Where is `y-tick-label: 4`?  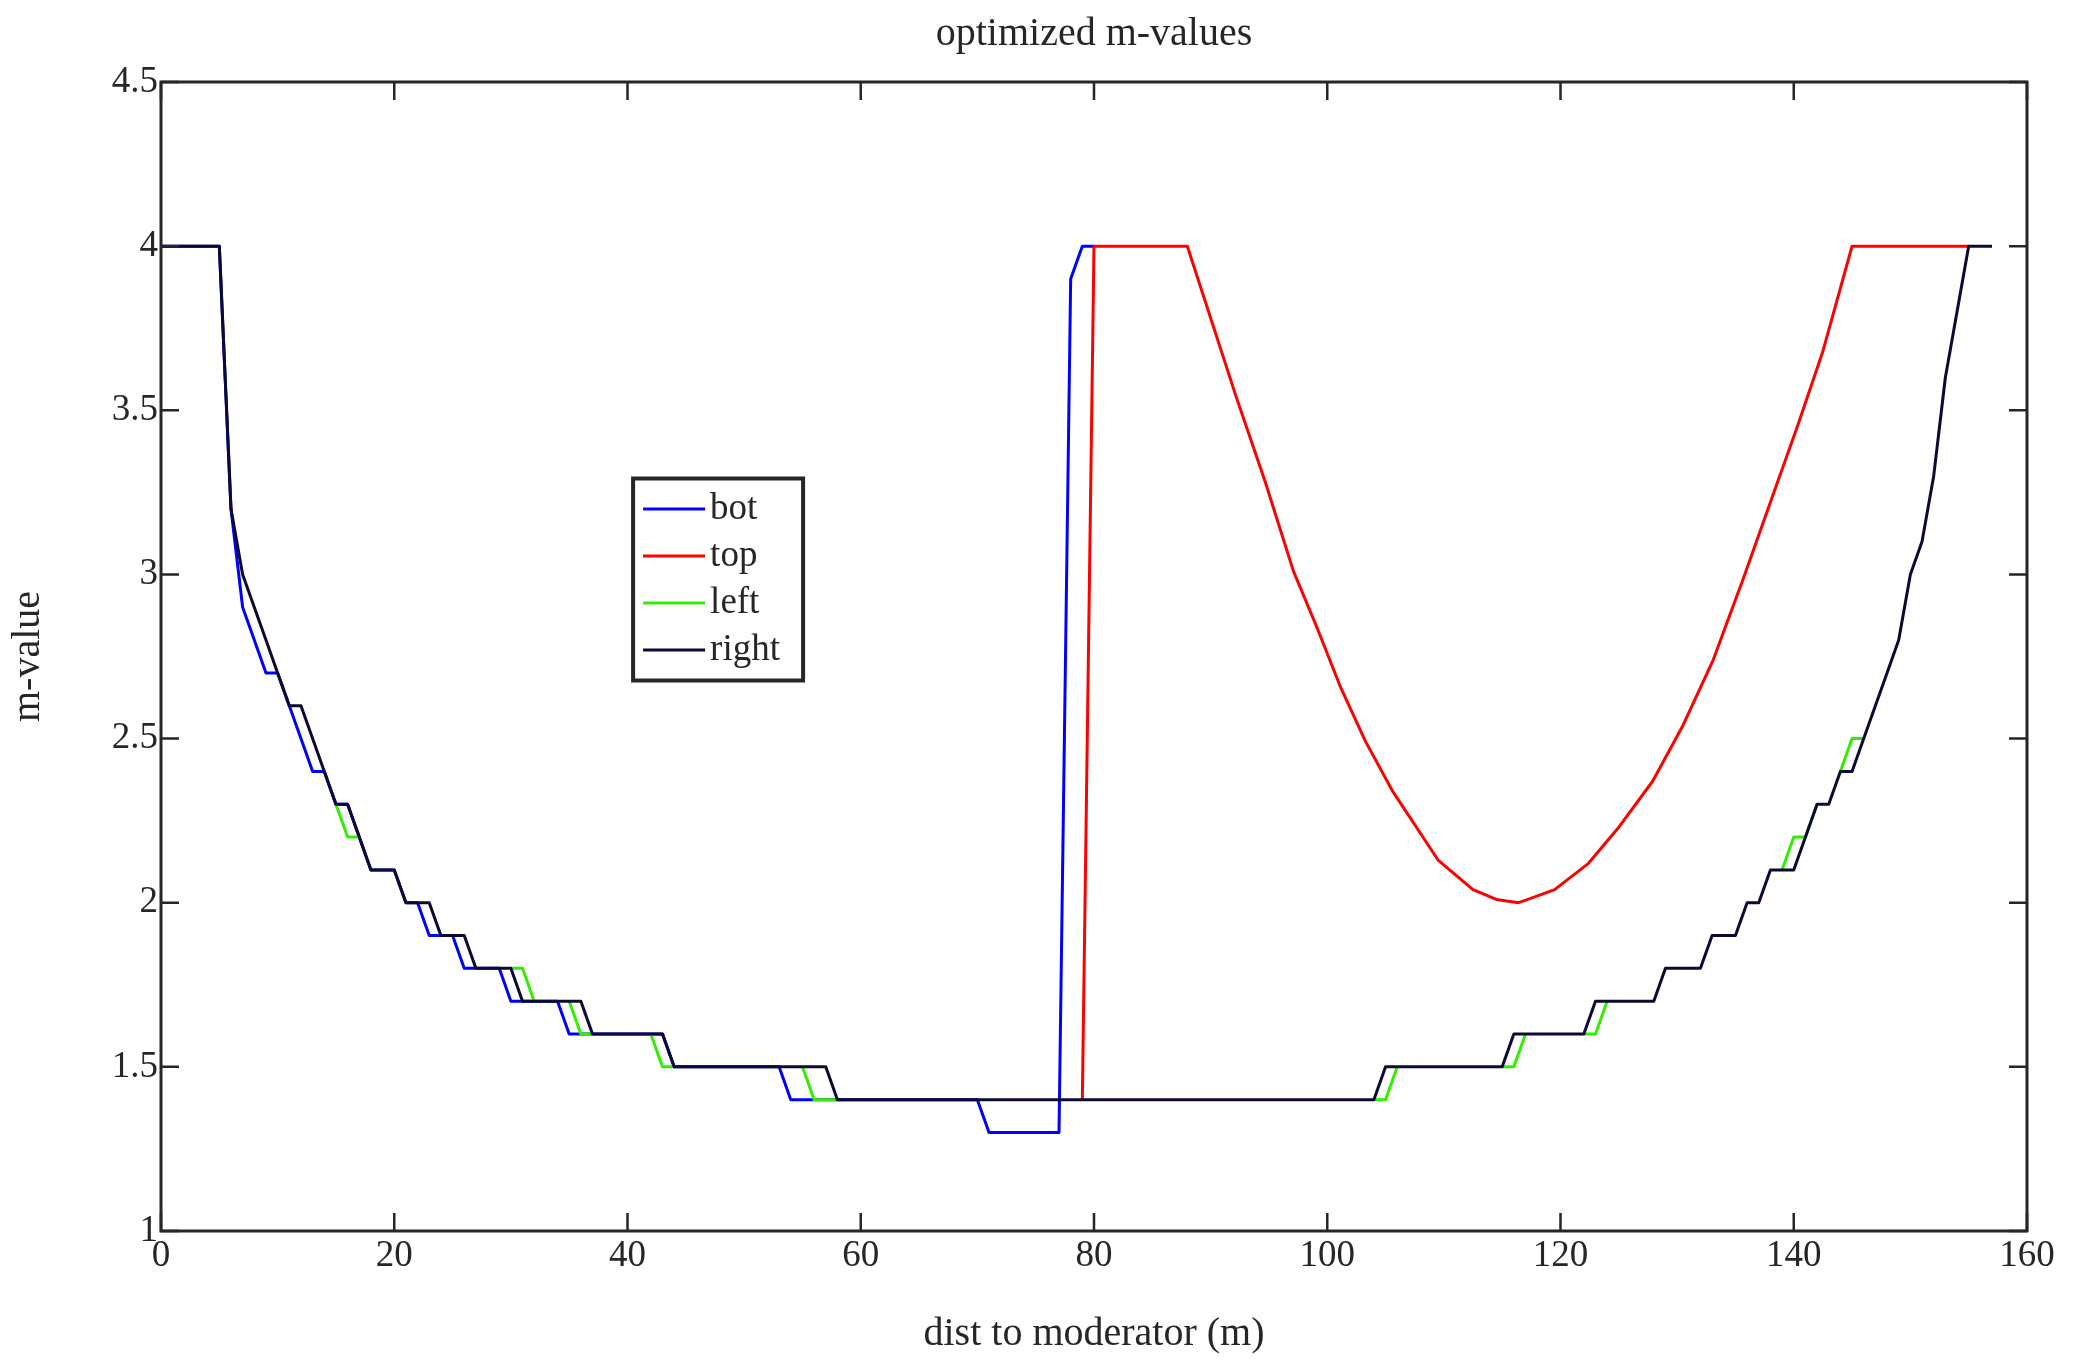
y-tick-label: 4 is located at coordinates (148, 243).